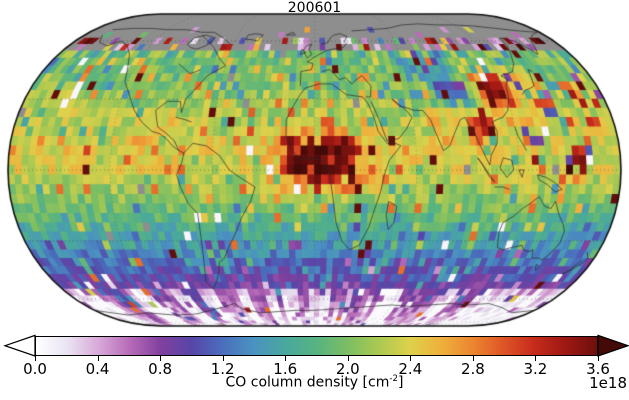  Describe the element at coordinates (401, 382) in the screenshot. I see `colorbar-label-close: ]` at that location.